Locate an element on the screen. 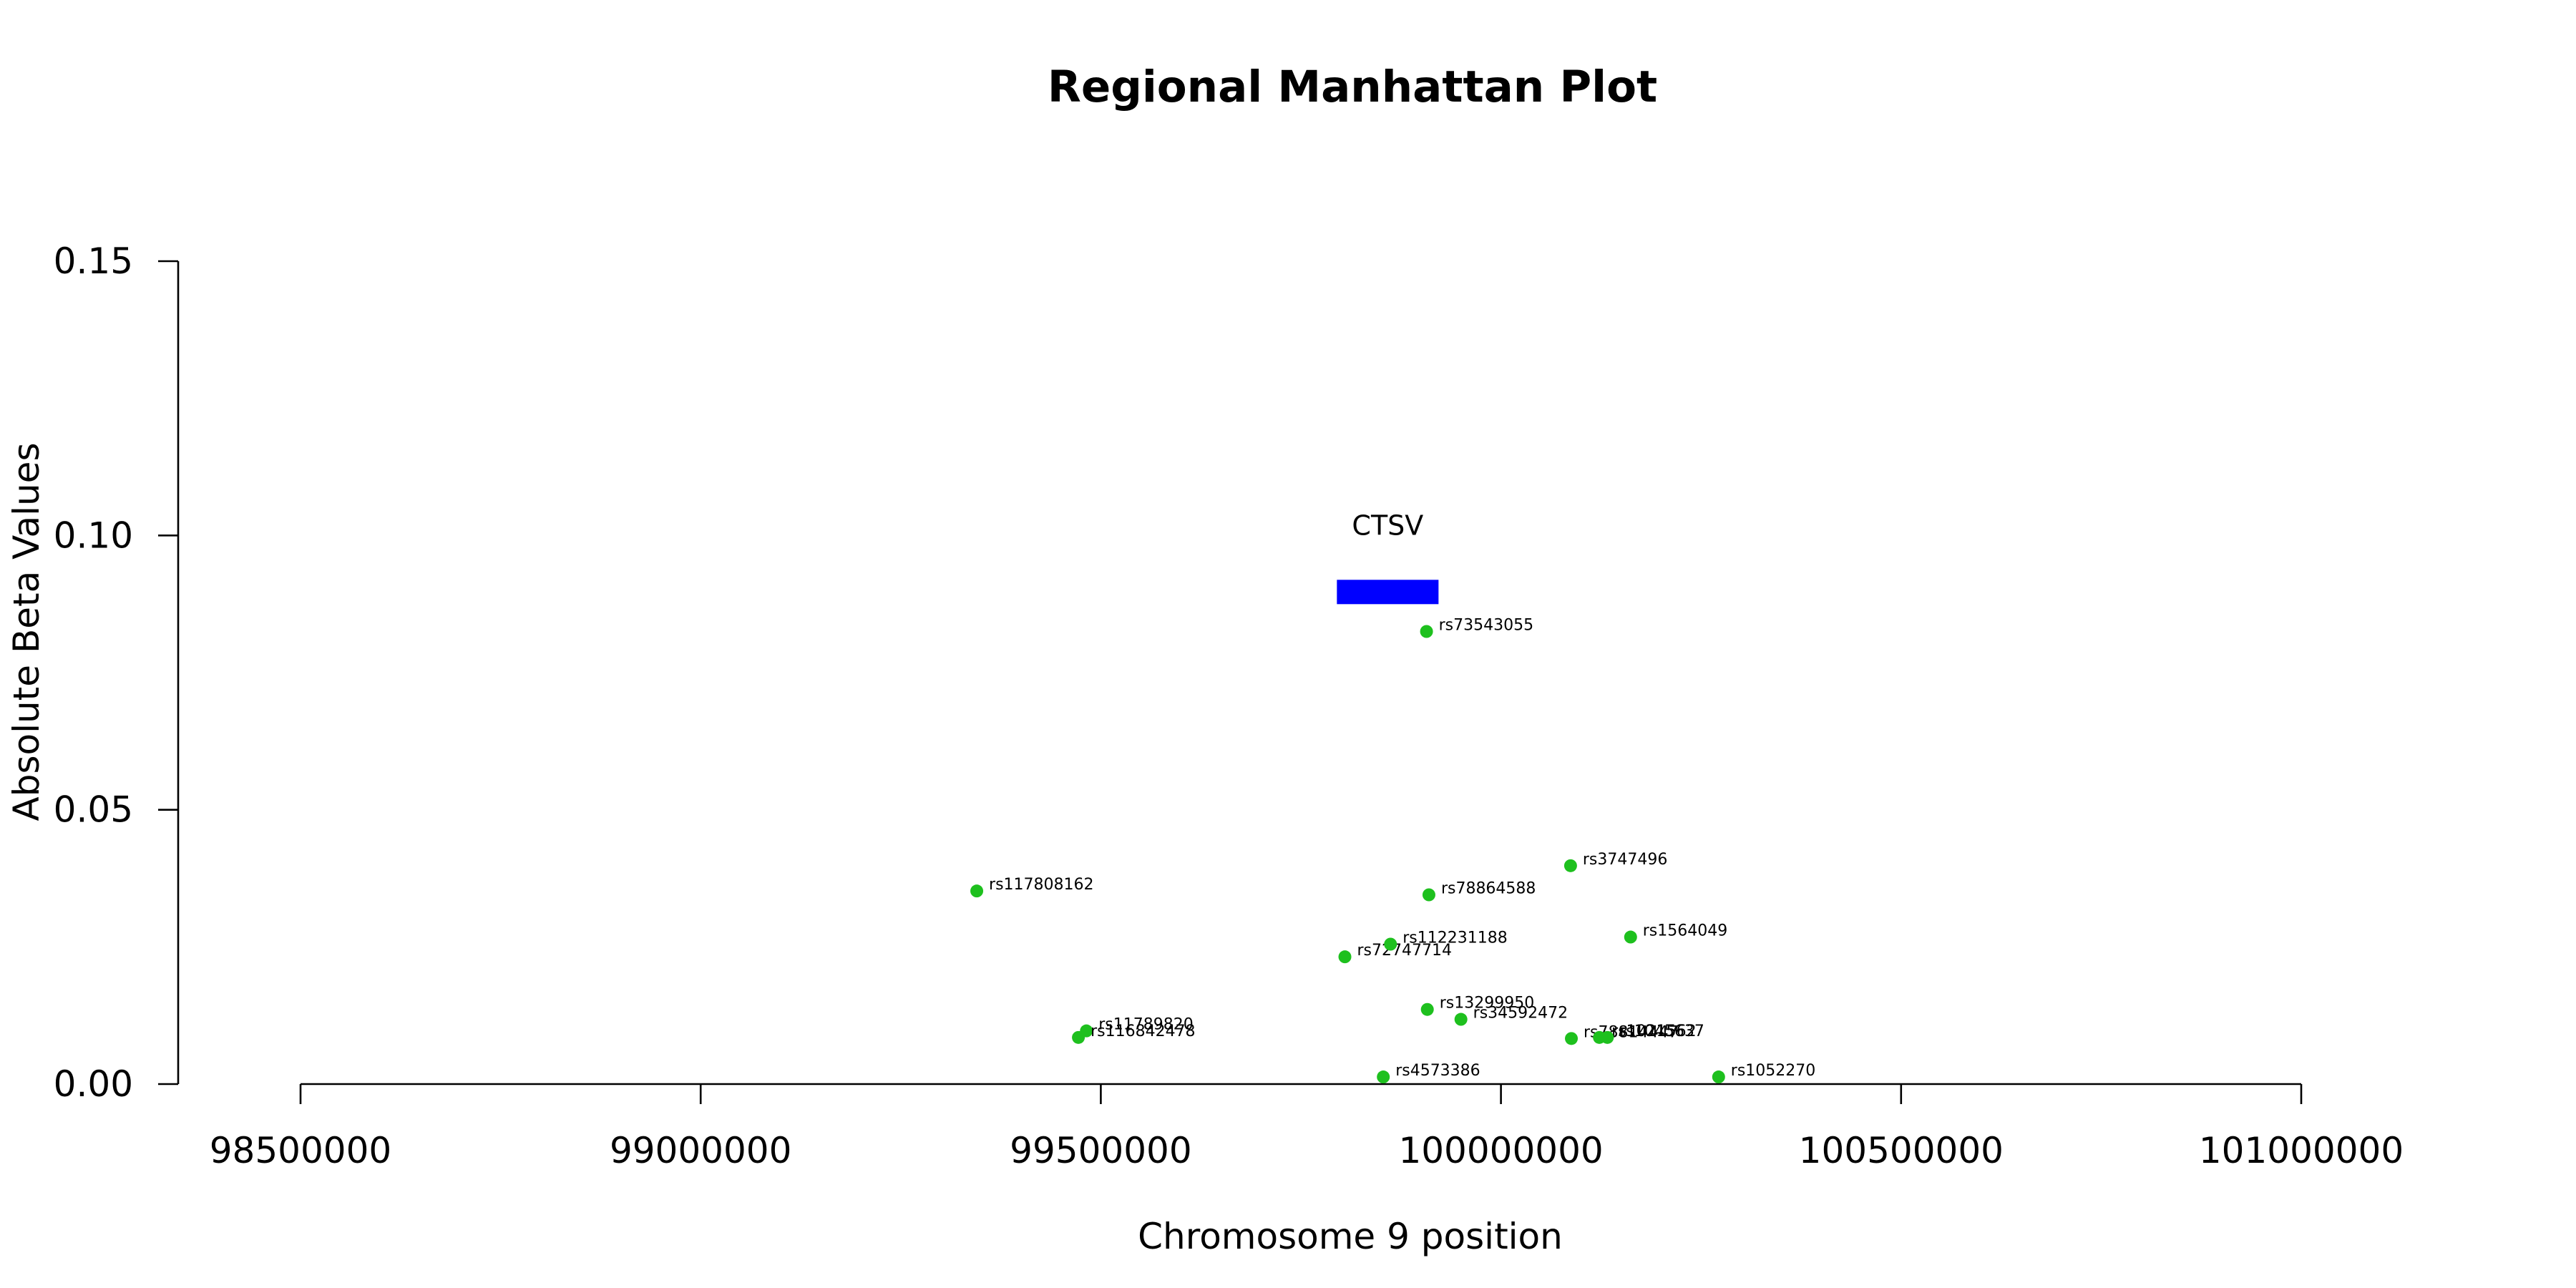  snp-label: rs112231188 is located at coordinates (1454, 938).